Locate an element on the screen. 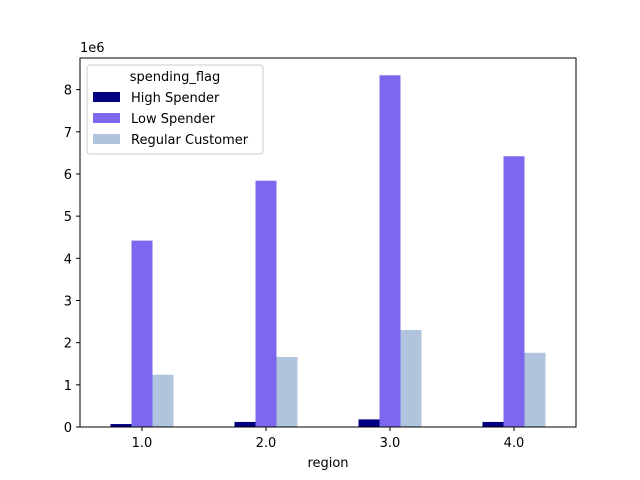 Image resolution: width=640 pixels, height=480 pixels. bar-low-spender-3.0 is located at coordinates (390, 251).